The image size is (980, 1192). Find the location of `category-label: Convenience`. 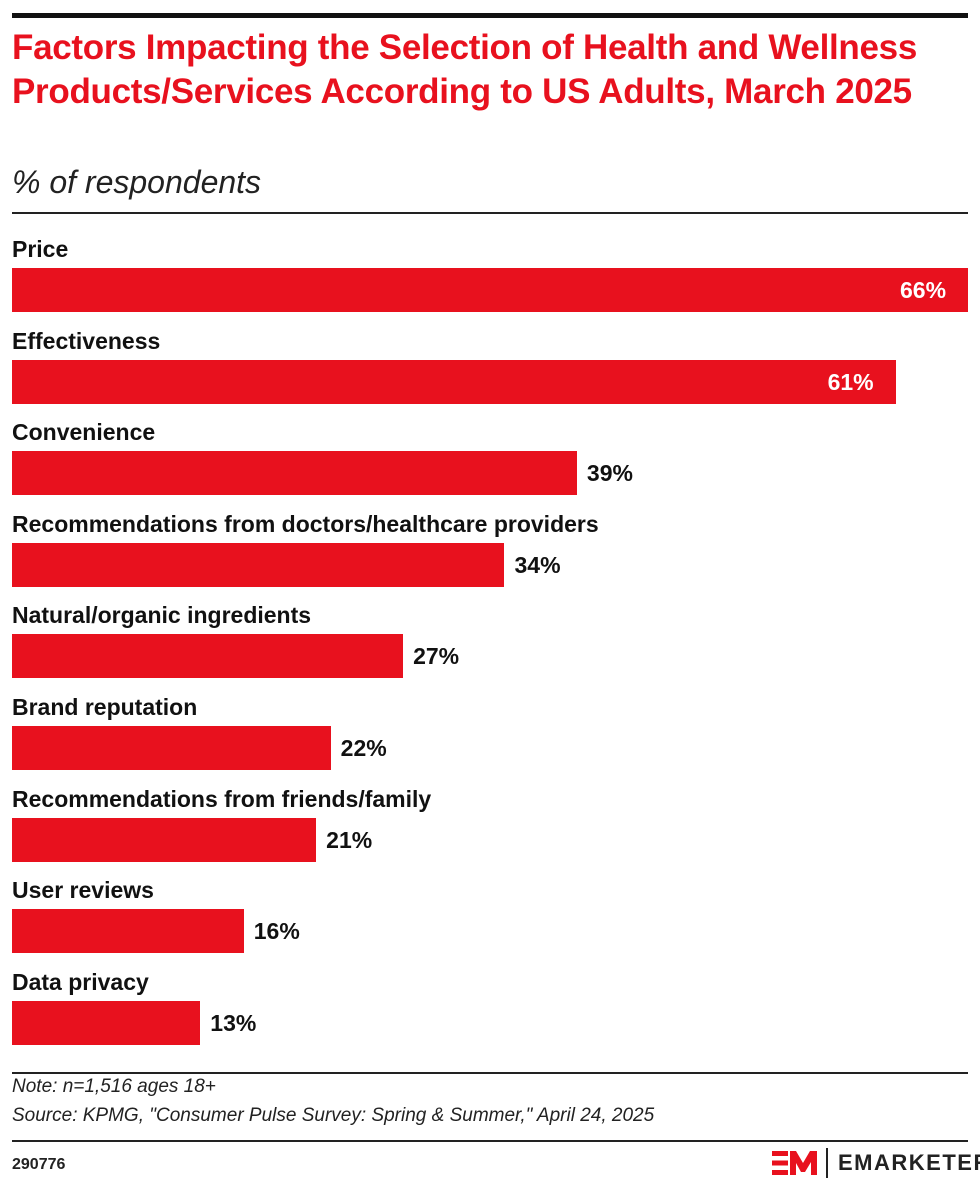

category-label: Convenience is located at coordinates (84, 432).